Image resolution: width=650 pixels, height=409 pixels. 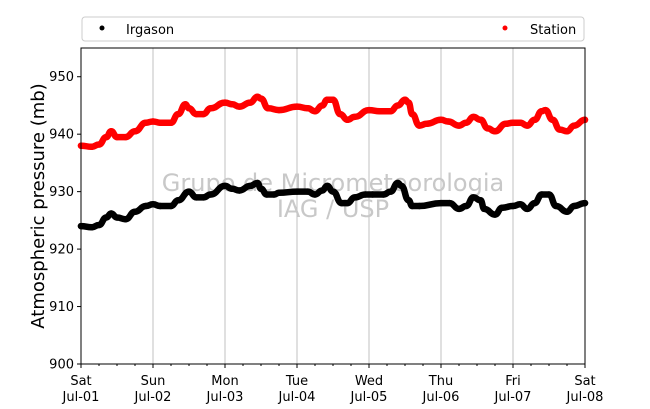 I want to click on y-tick-label: 910, so click(x=61, y=307).